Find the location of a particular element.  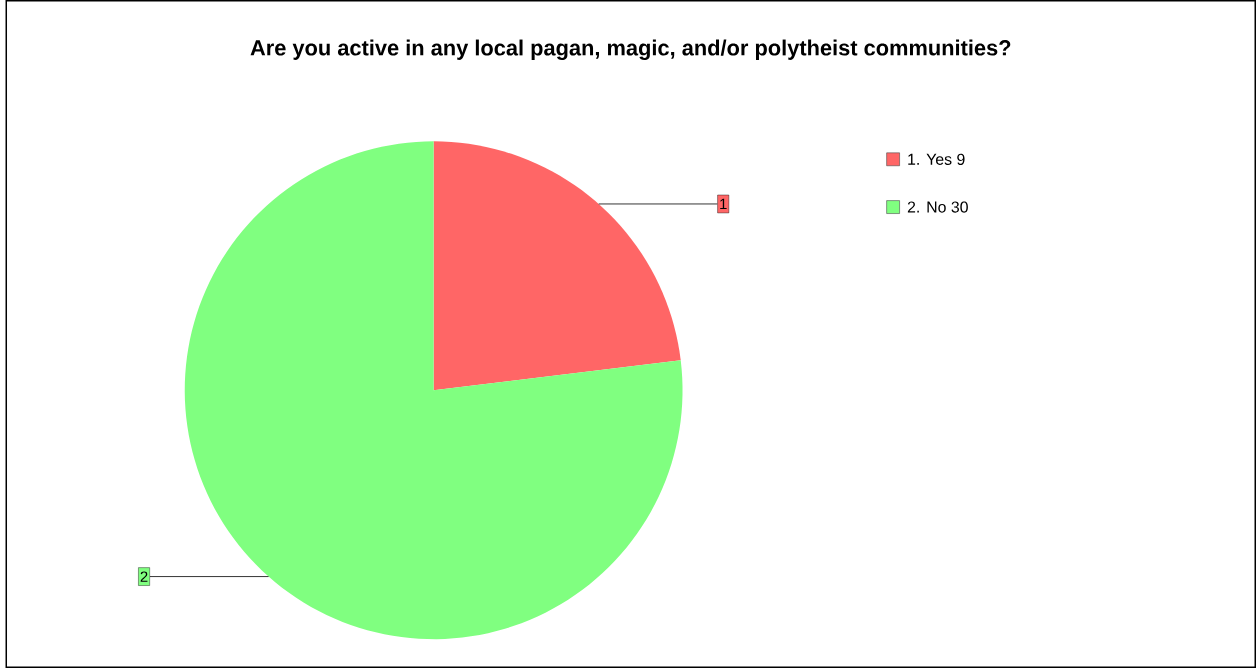

legend-label: 1. Yes is located at coordinates (930, 159).